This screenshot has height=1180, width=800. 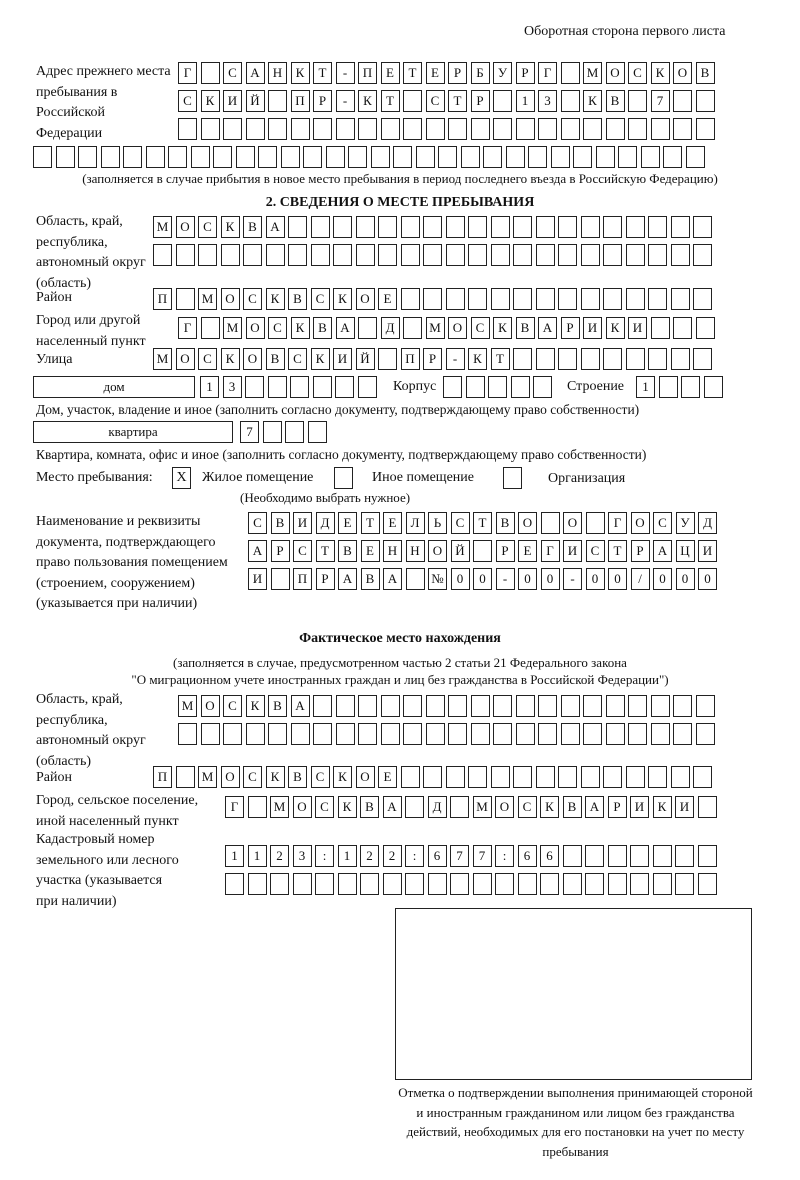 What do you see at coordinates (300, 101) in the screenshot?
I see `char-cell: П` at bounding box center [300, 101].